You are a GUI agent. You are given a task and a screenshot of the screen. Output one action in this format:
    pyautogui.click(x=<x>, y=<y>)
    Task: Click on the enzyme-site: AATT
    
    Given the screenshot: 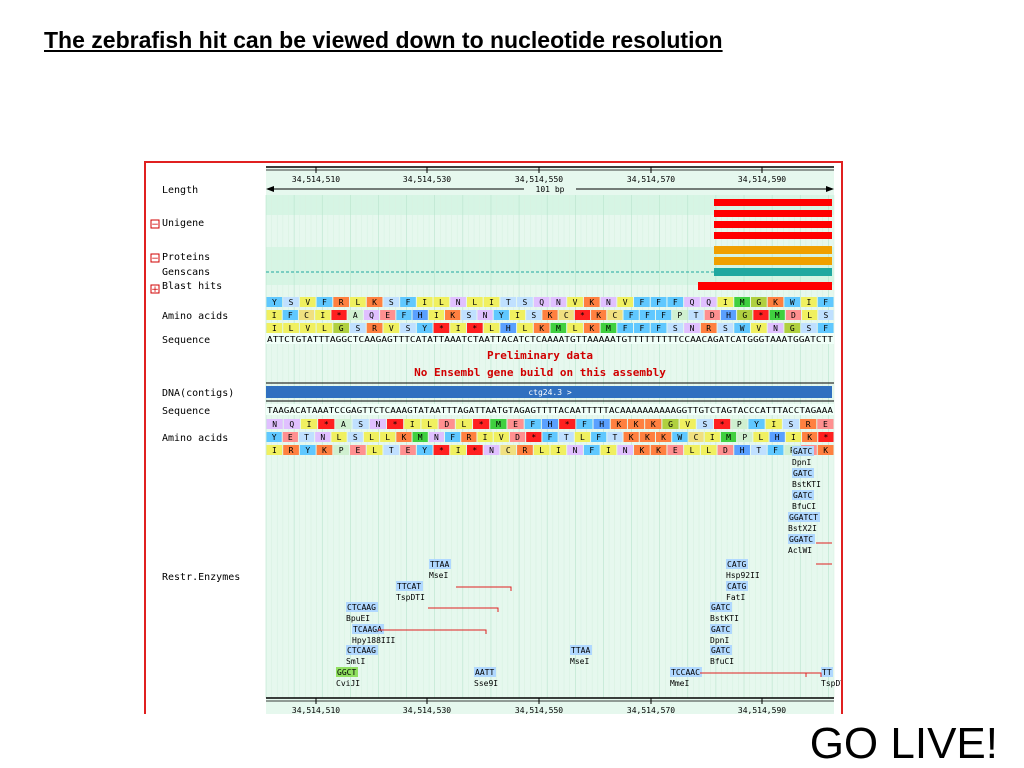 What is the action you would take?
    pyautogui.click(x=484, y=672)
    